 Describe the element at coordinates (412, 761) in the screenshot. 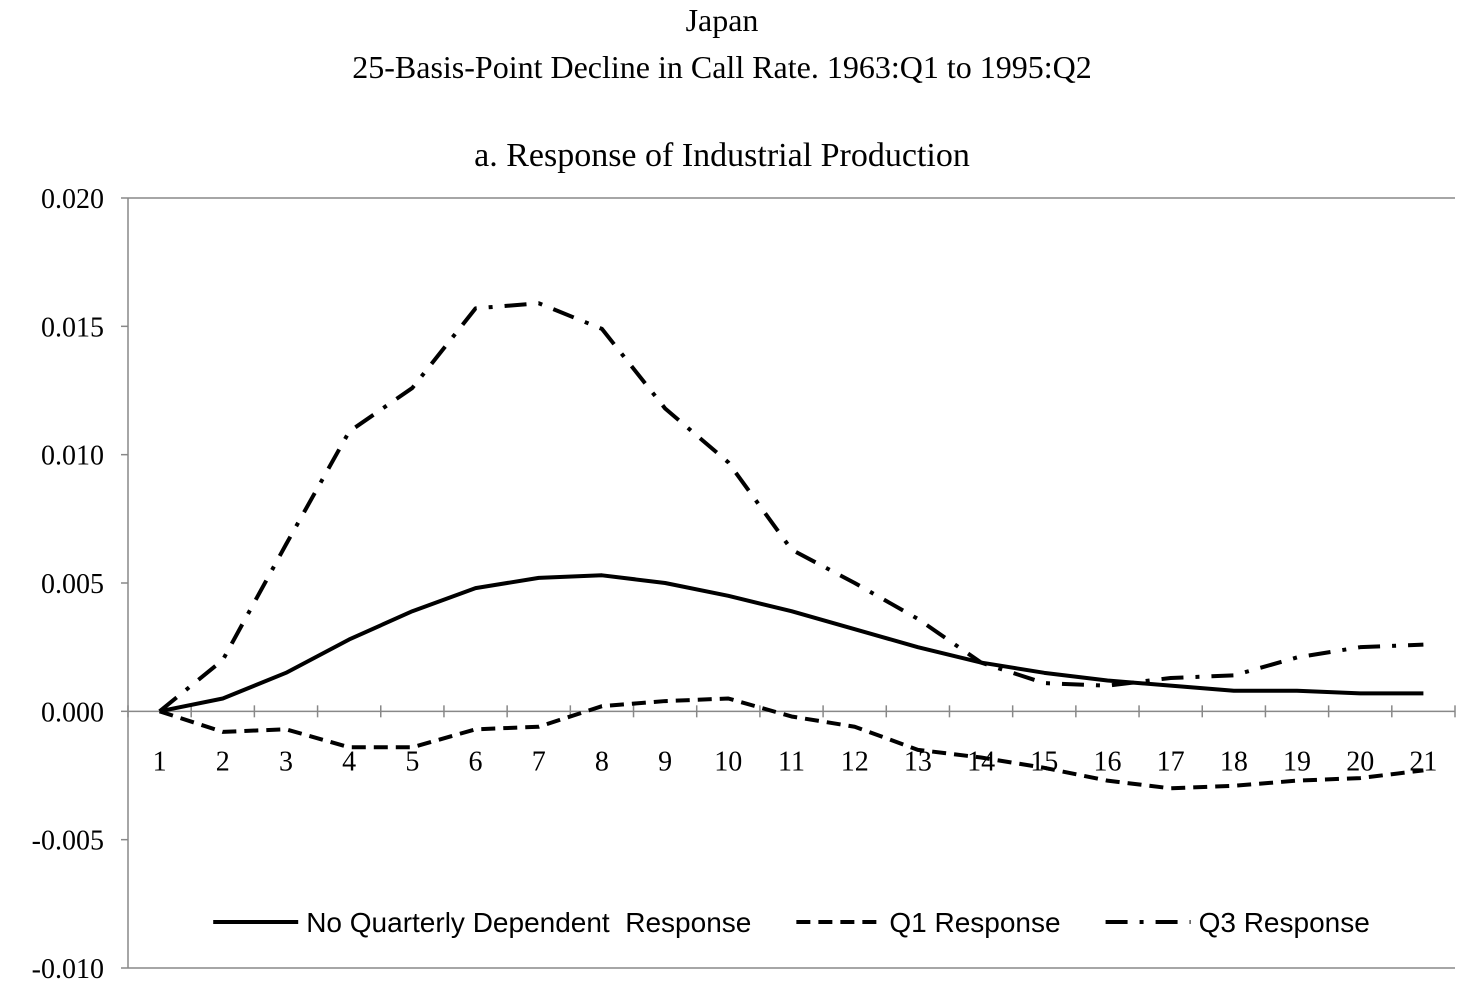

I see `x-tick-label: 5` at that location.